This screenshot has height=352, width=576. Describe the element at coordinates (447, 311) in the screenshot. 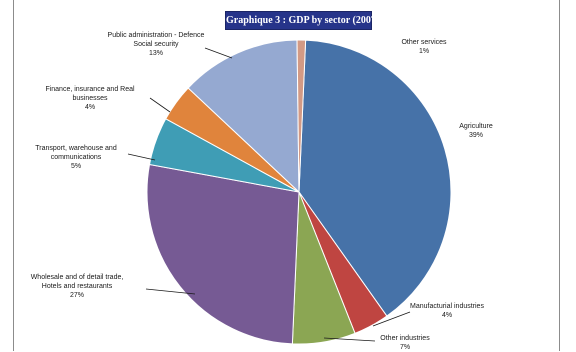

I see `slice-label: Manufacturial industries 4%` at that location.